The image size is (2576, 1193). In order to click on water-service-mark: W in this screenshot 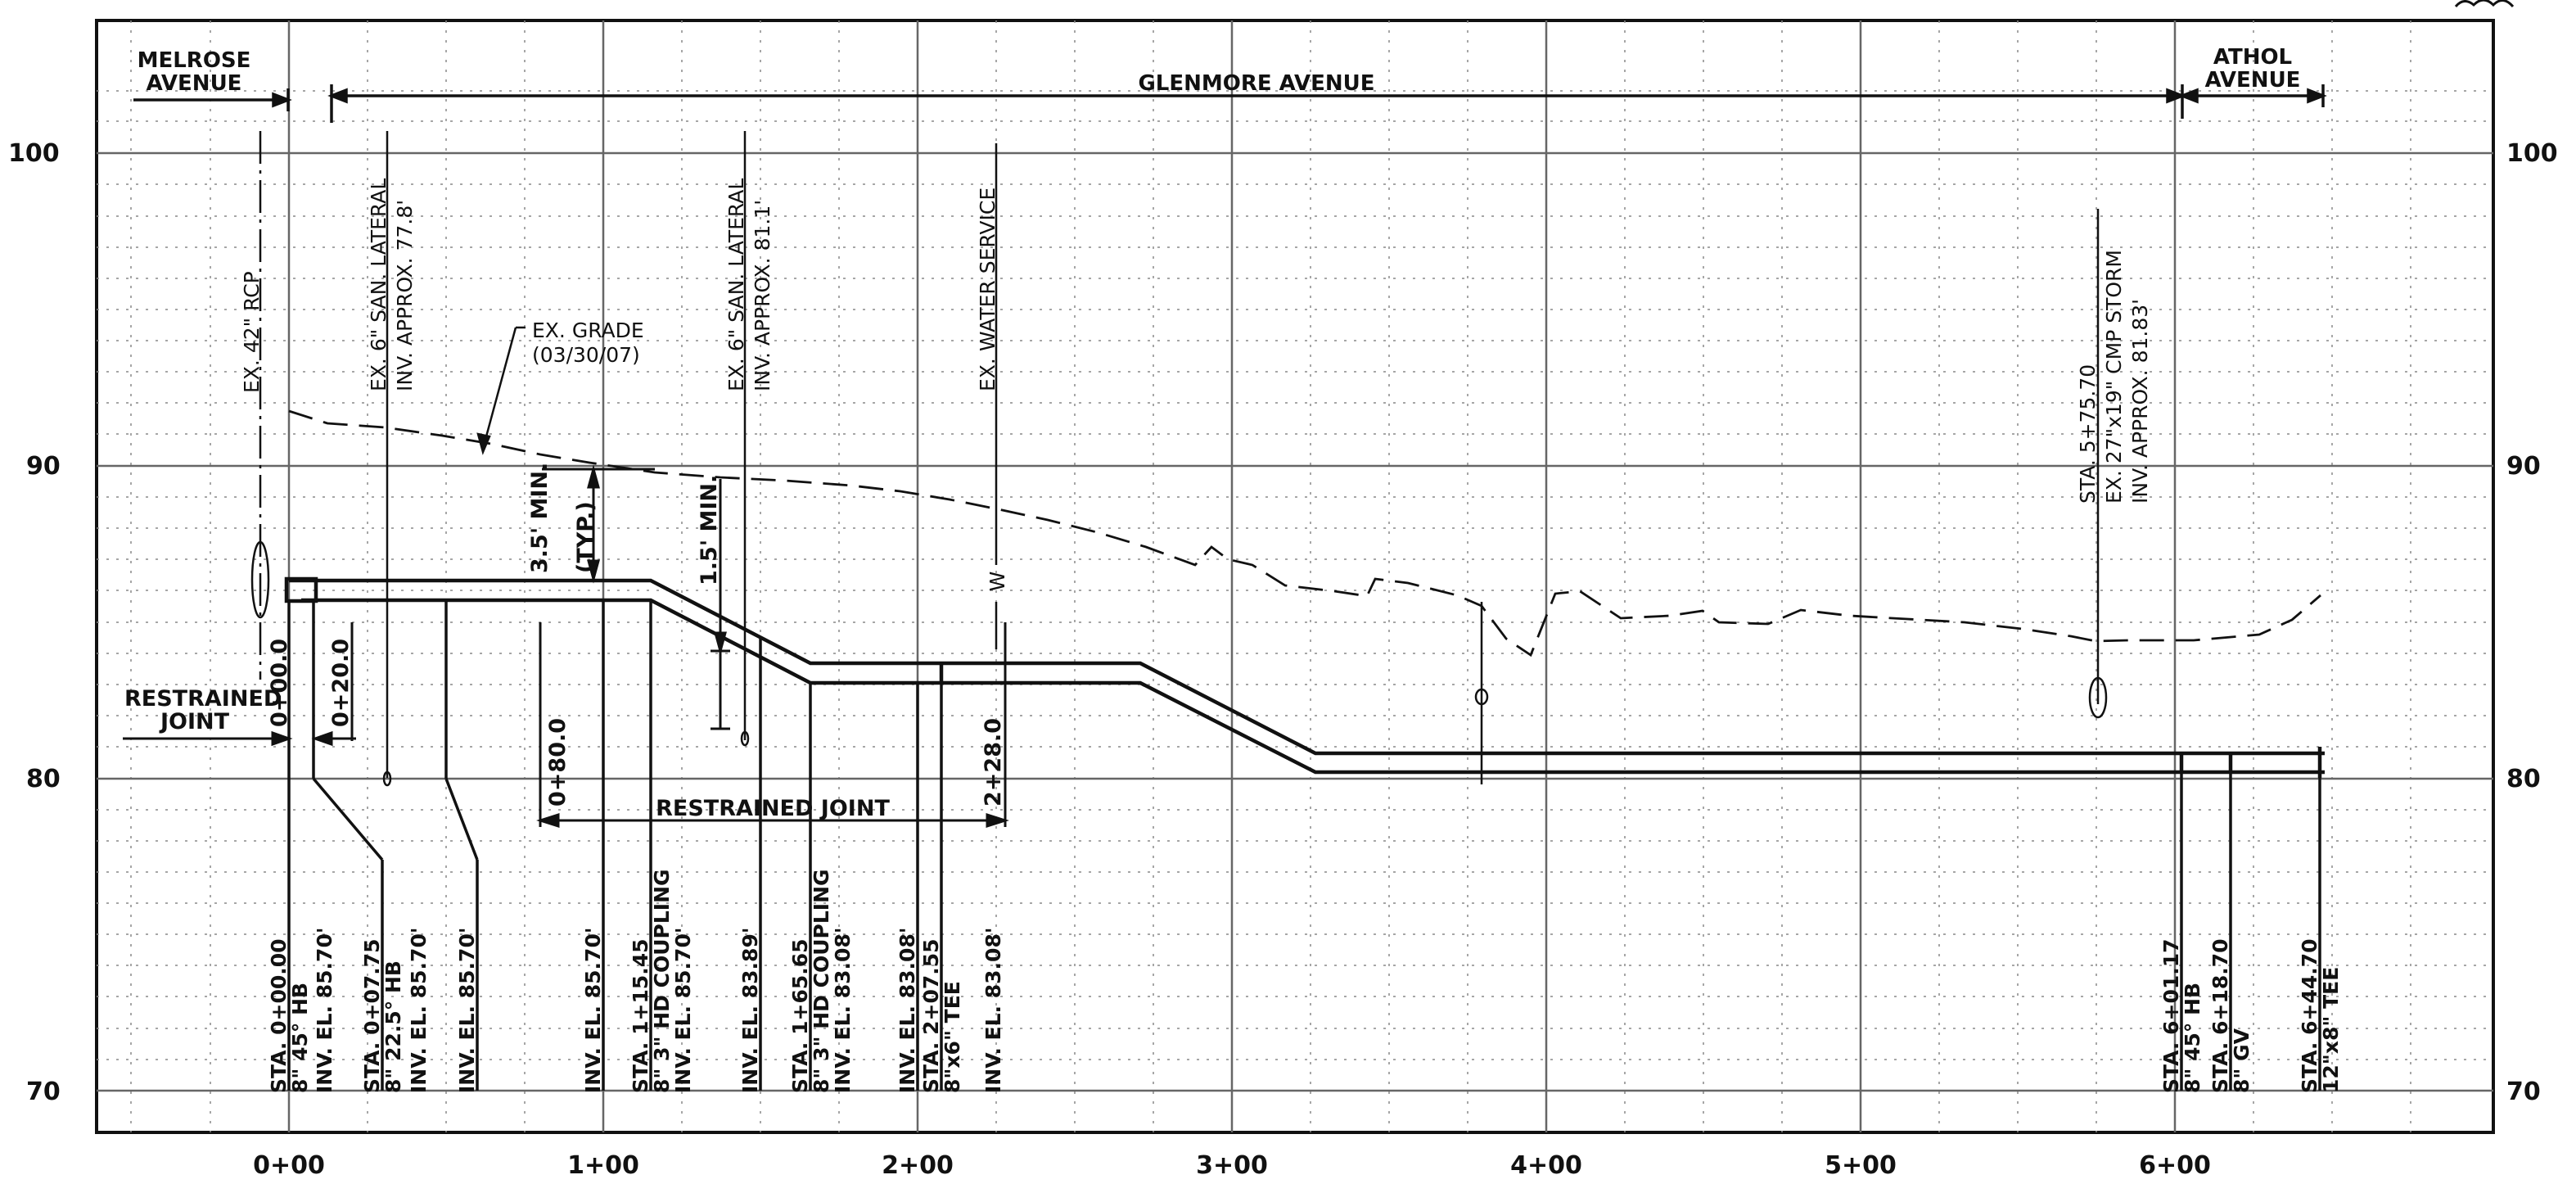, I will do `click(997, 582)`.